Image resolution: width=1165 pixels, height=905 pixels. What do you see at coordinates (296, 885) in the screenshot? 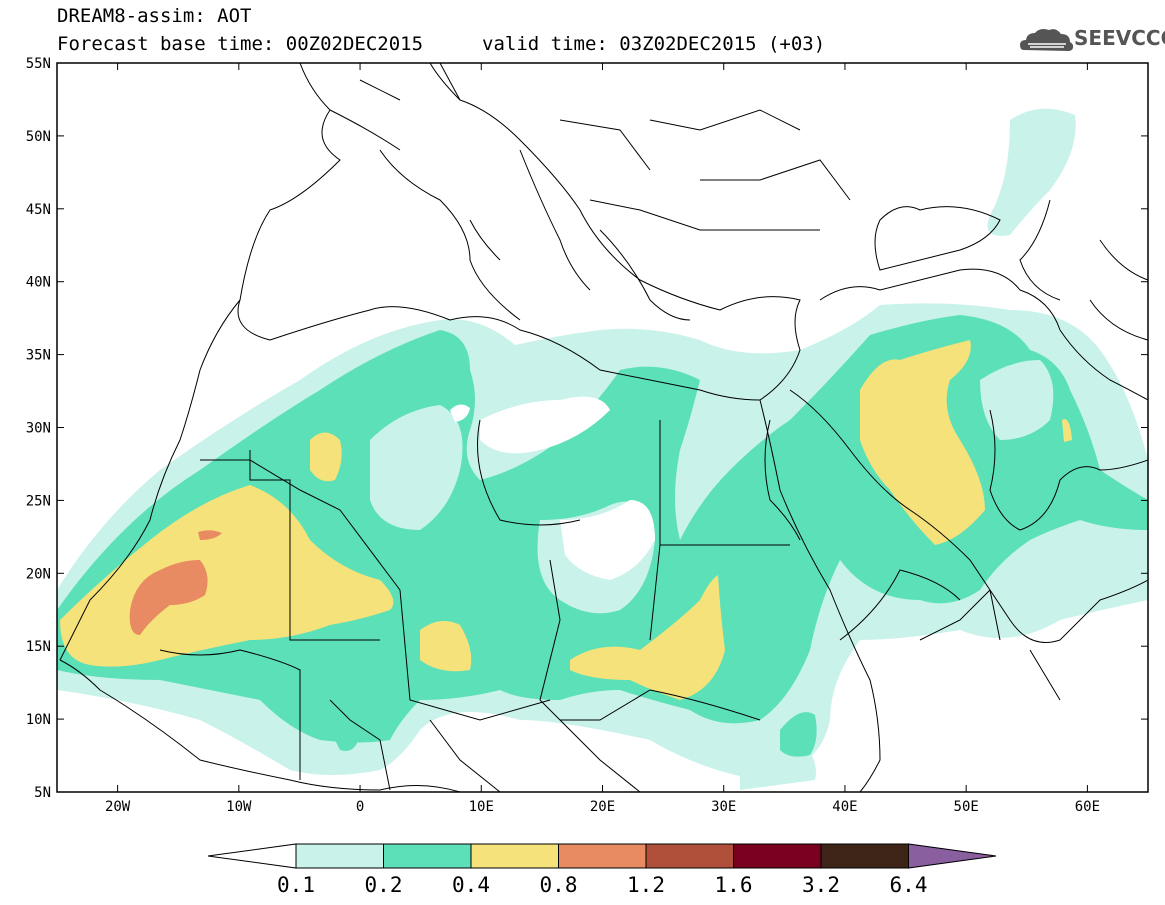
I see `colorbar-level-label: 0.1` at bounding box center [296, 885].